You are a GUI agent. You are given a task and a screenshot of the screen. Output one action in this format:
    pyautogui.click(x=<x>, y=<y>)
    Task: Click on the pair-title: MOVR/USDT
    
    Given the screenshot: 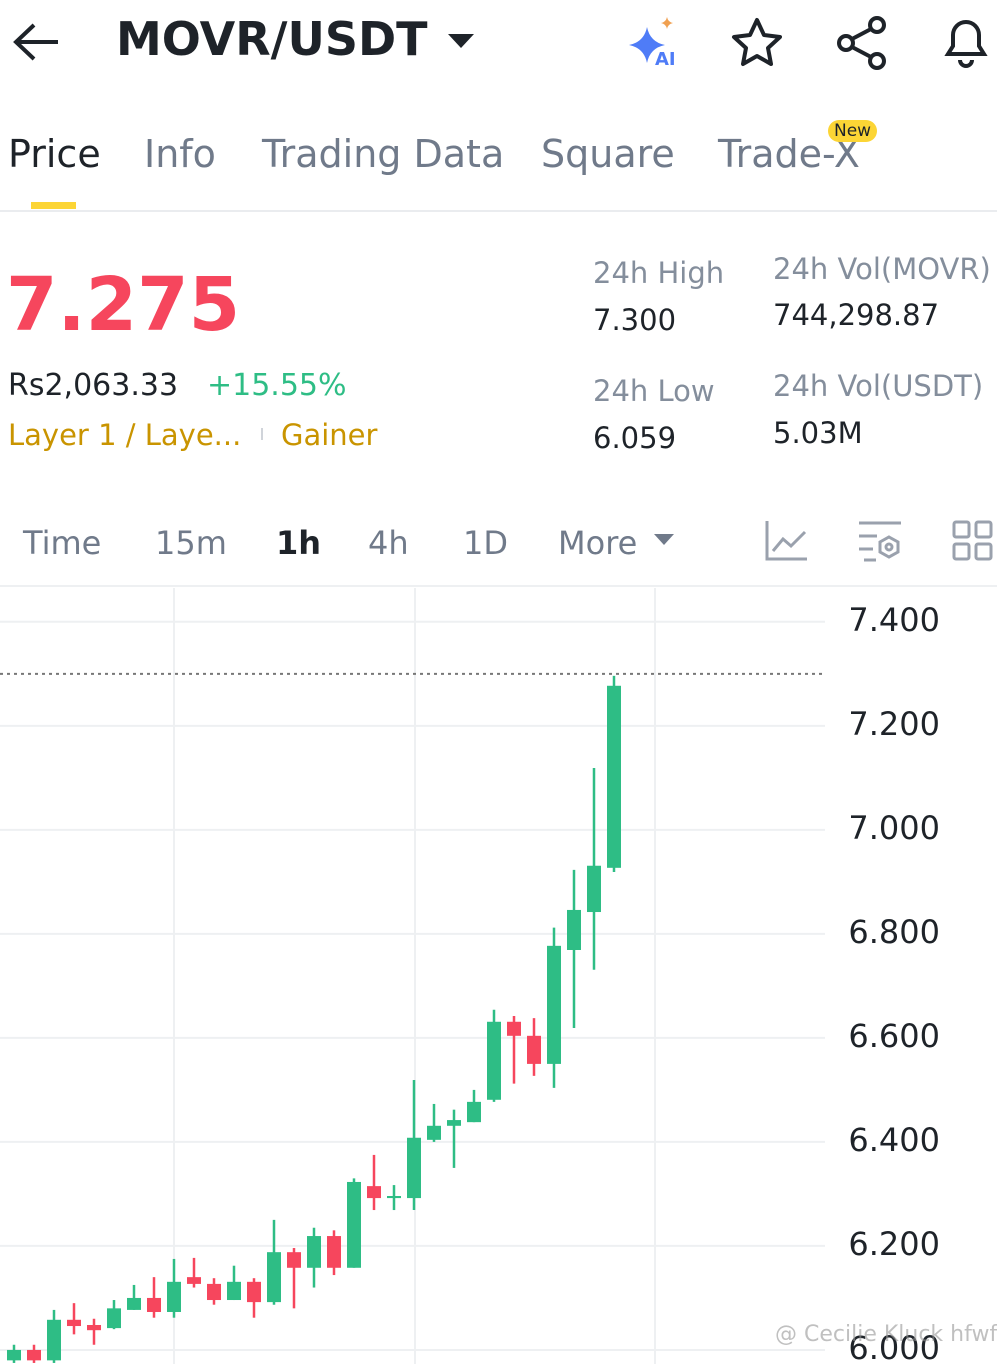 What is the action you would take?
    pyautogui.click(x=272, y=39)
    